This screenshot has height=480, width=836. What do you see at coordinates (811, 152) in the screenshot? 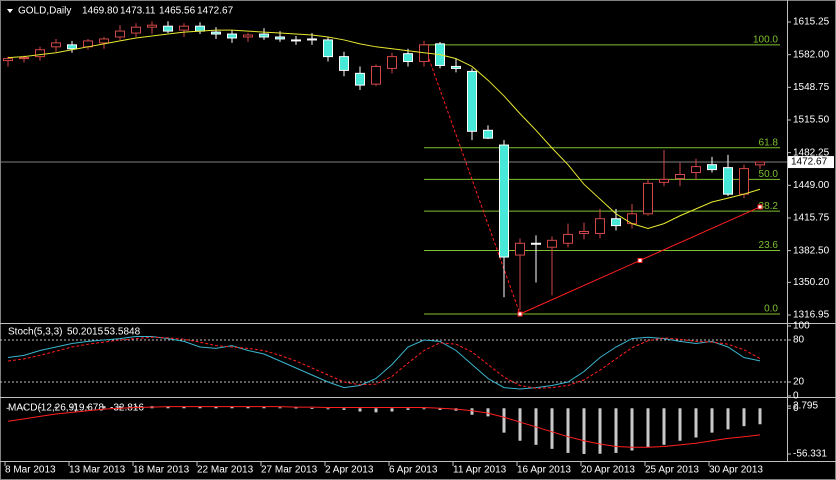
I see `y-tick-label: 1482.25` at bounding box center [811, 152].